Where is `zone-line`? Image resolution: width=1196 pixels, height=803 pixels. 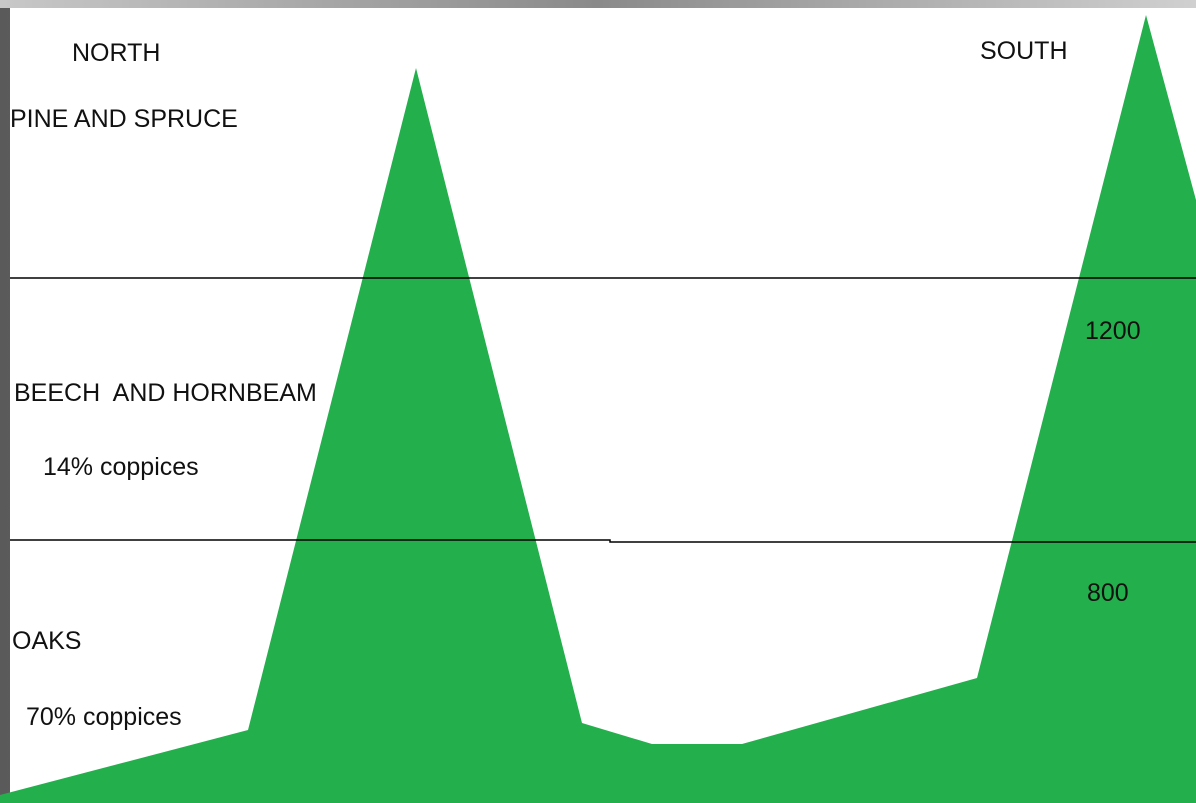 zone-line is located at coordinates (603, 541).